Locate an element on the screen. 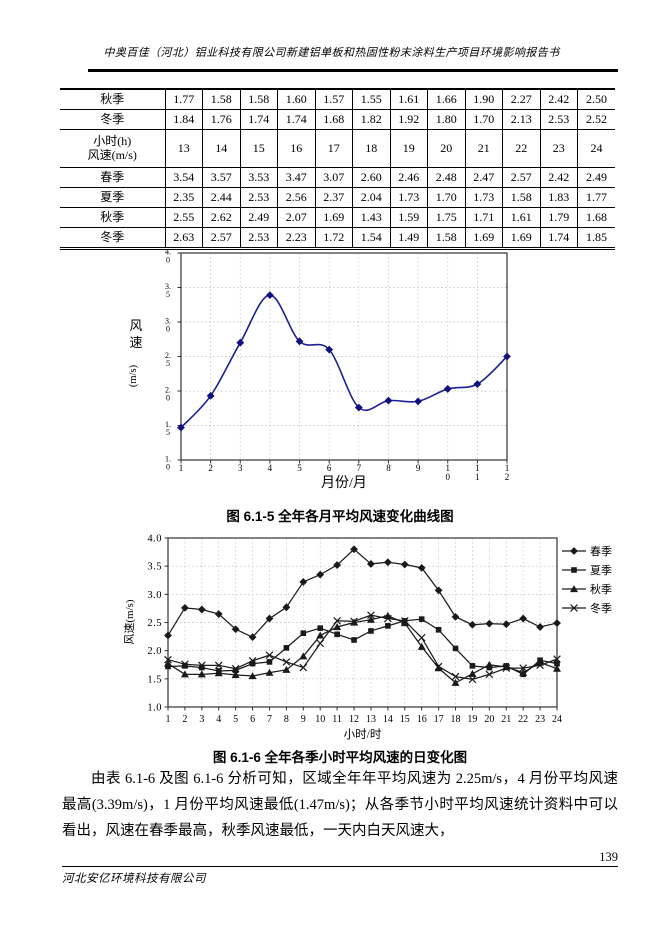 This screenshot has width=663, height=934. series-line-x is located at coordinates (362, 647).